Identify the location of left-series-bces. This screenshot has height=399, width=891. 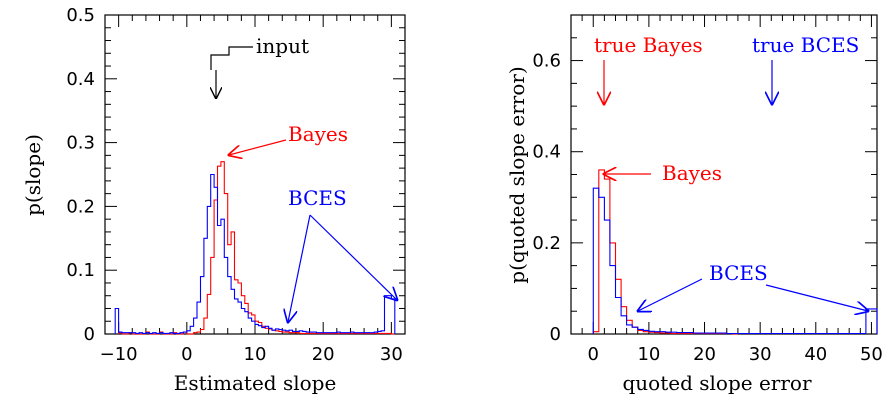
(255, 253).